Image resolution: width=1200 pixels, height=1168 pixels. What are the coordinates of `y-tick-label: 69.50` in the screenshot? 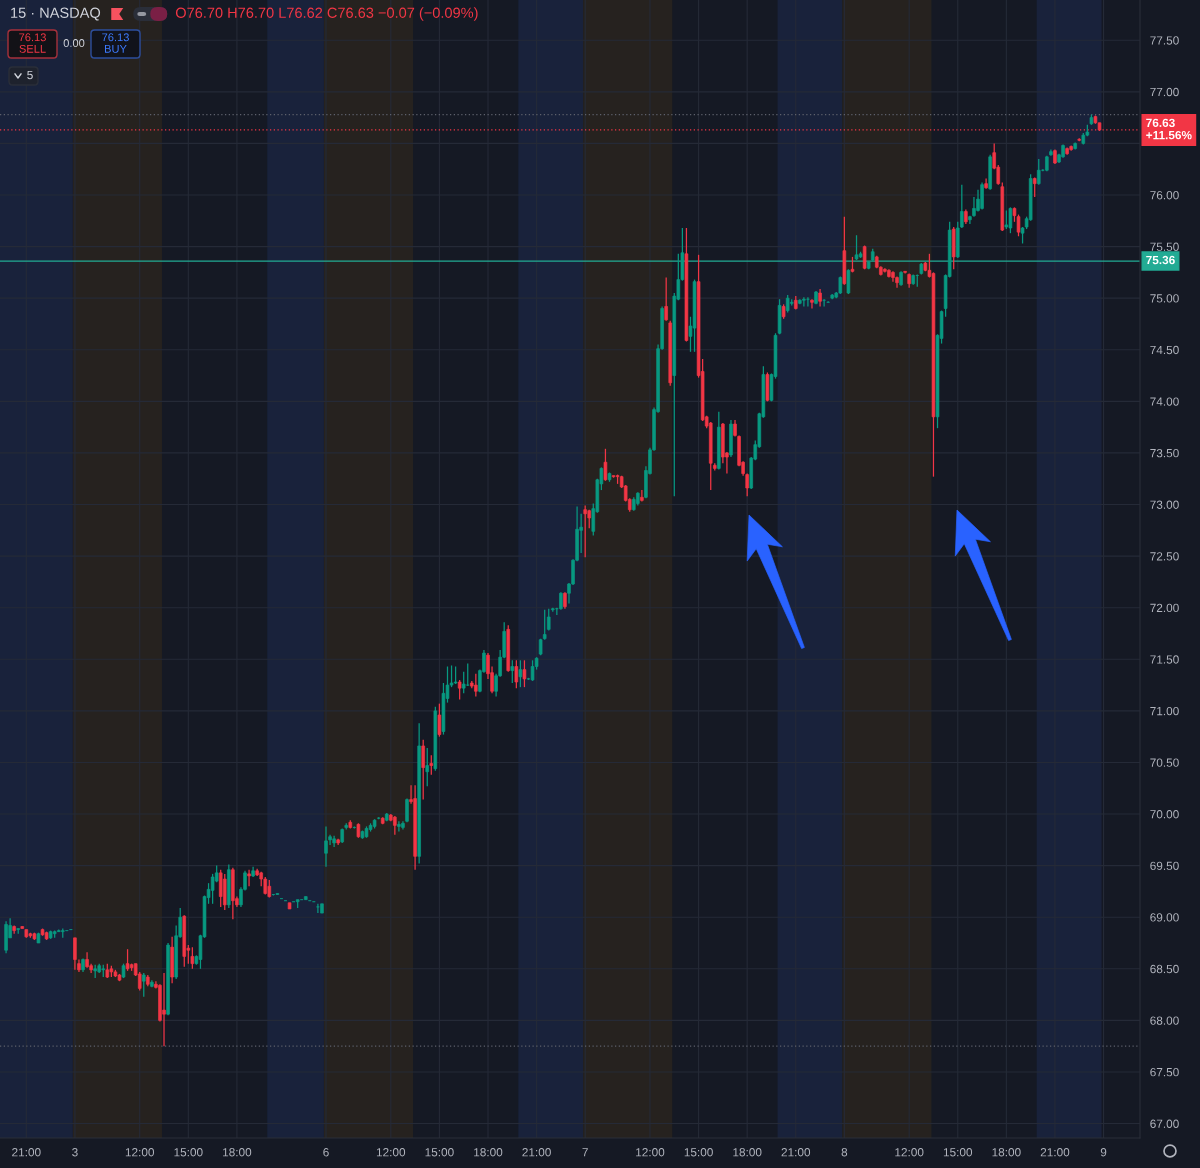 It's located at (1164, 866).